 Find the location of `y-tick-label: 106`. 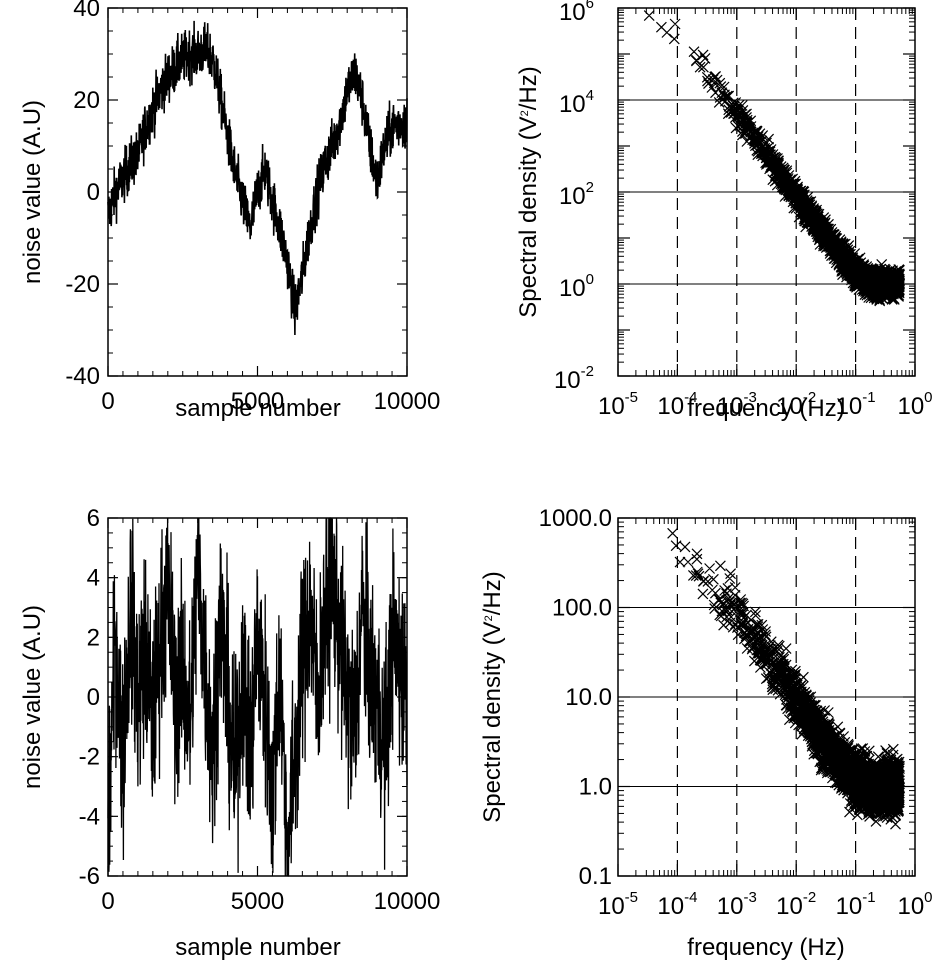

y-tick-label: 106 is located at coordinates (576, 13).